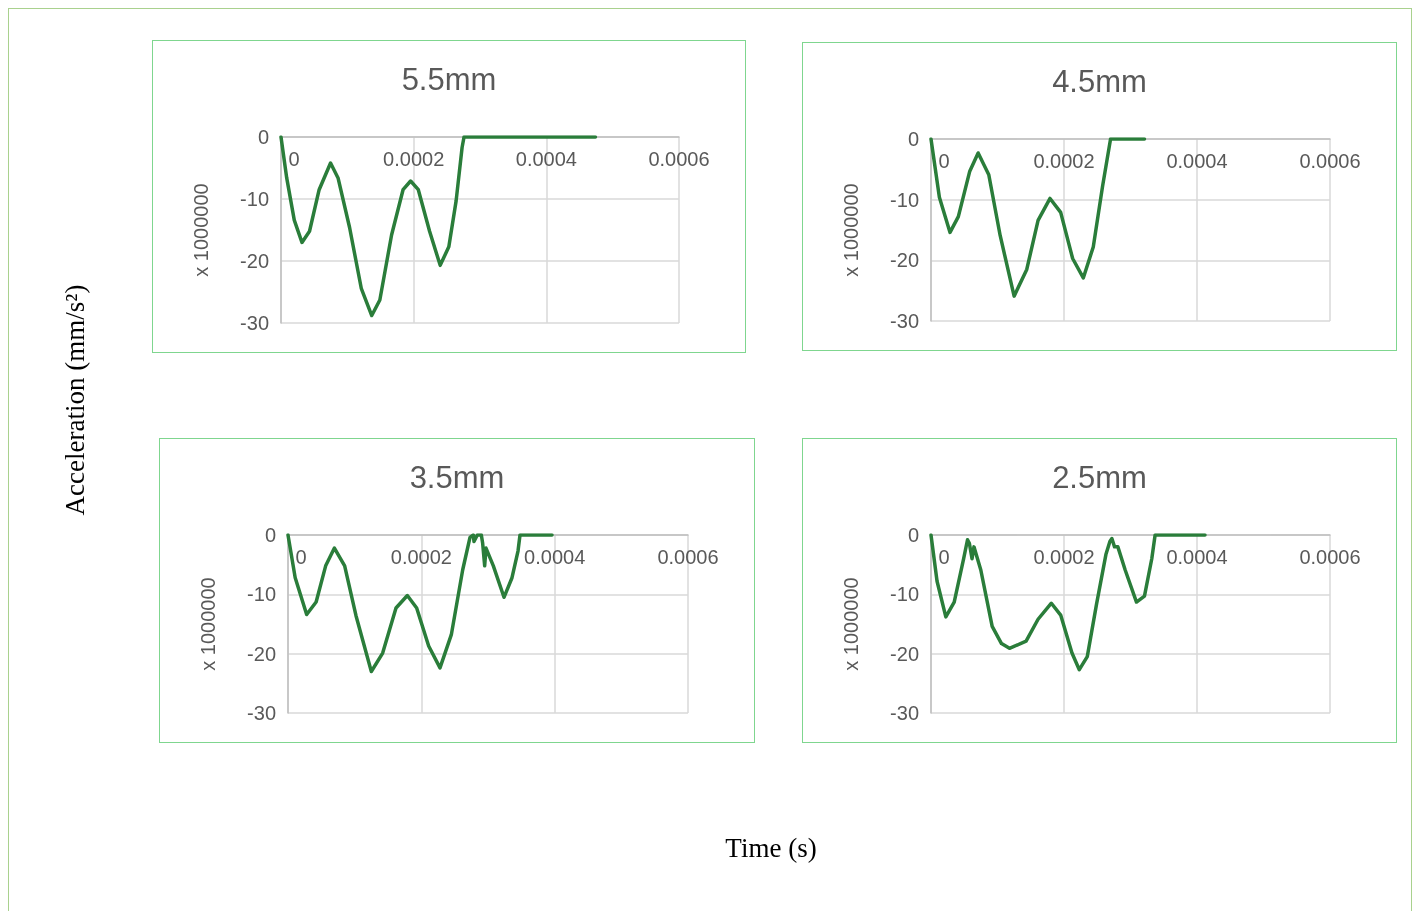 The image size is (1420, 911). What do you see at coordinates (457, 477) in the screenshot?
I see `chart-title: 3.5mm` at bounding box center [457, 477].